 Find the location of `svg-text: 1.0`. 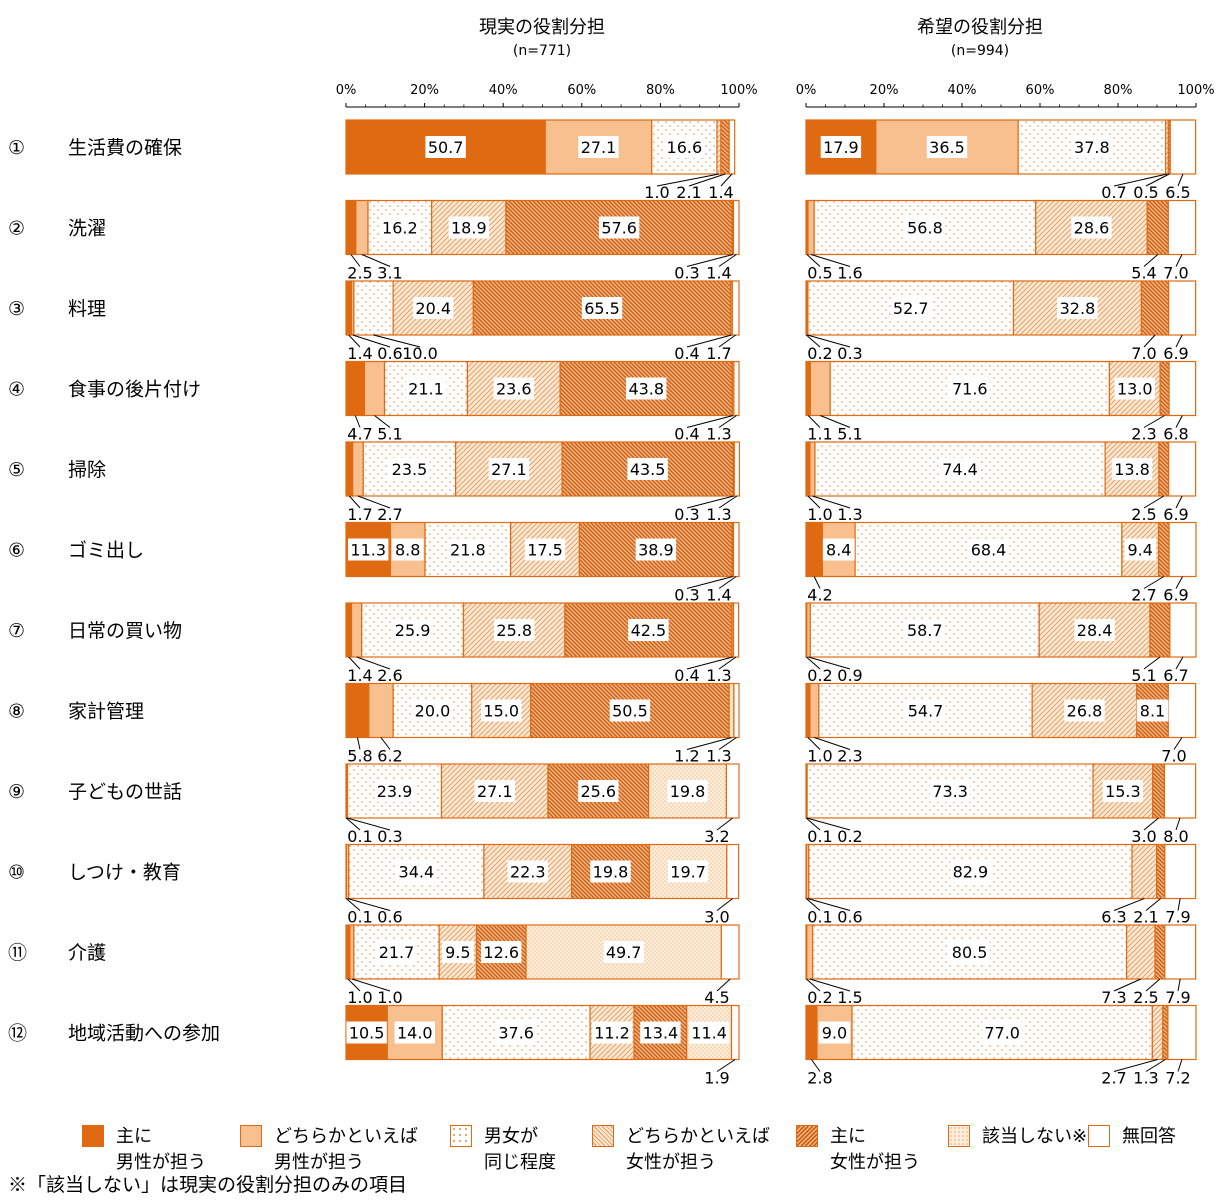

svg-text: 1.0 is located at coordinates (656, 192).